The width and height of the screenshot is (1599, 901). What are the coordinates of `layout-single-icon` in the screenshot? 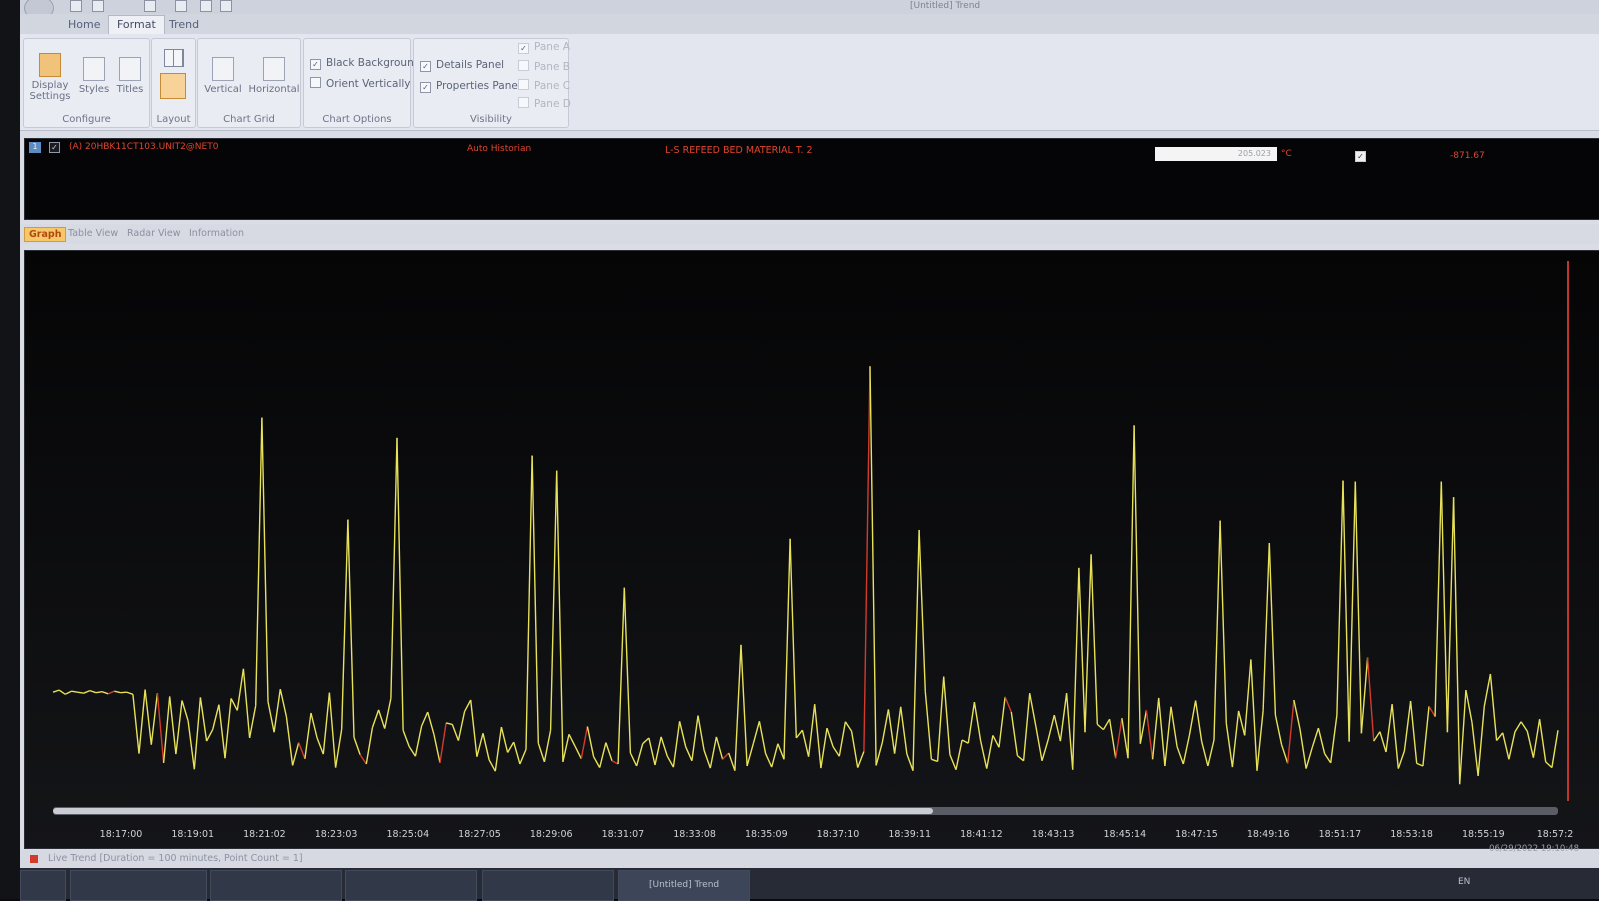 It's located at (173, 86).